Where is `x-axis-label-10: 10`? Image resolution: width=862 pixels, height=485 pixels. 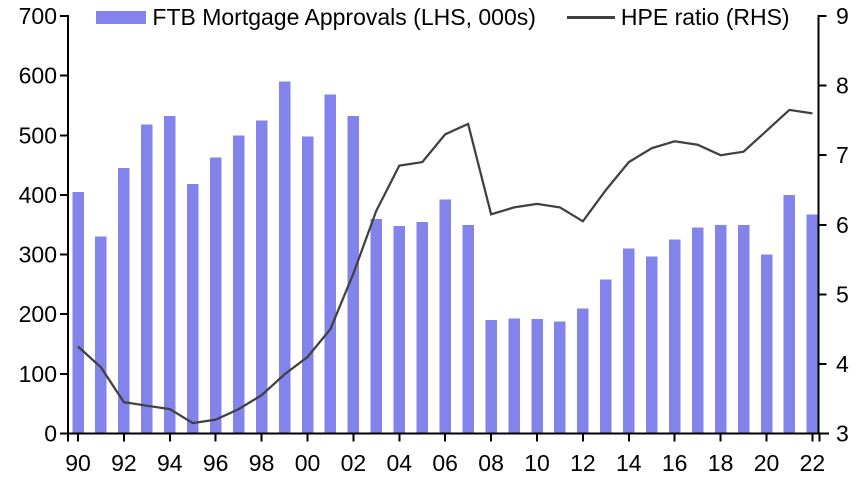
x-axis-label-10: 10 is located at coordinates (537, 463).